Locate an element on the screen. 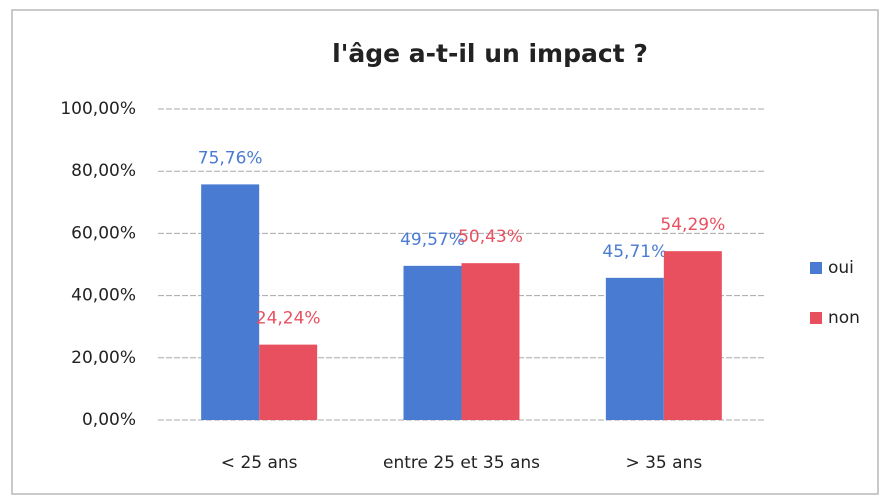  value-label: 50,43% is located at coordinates (490, 237).